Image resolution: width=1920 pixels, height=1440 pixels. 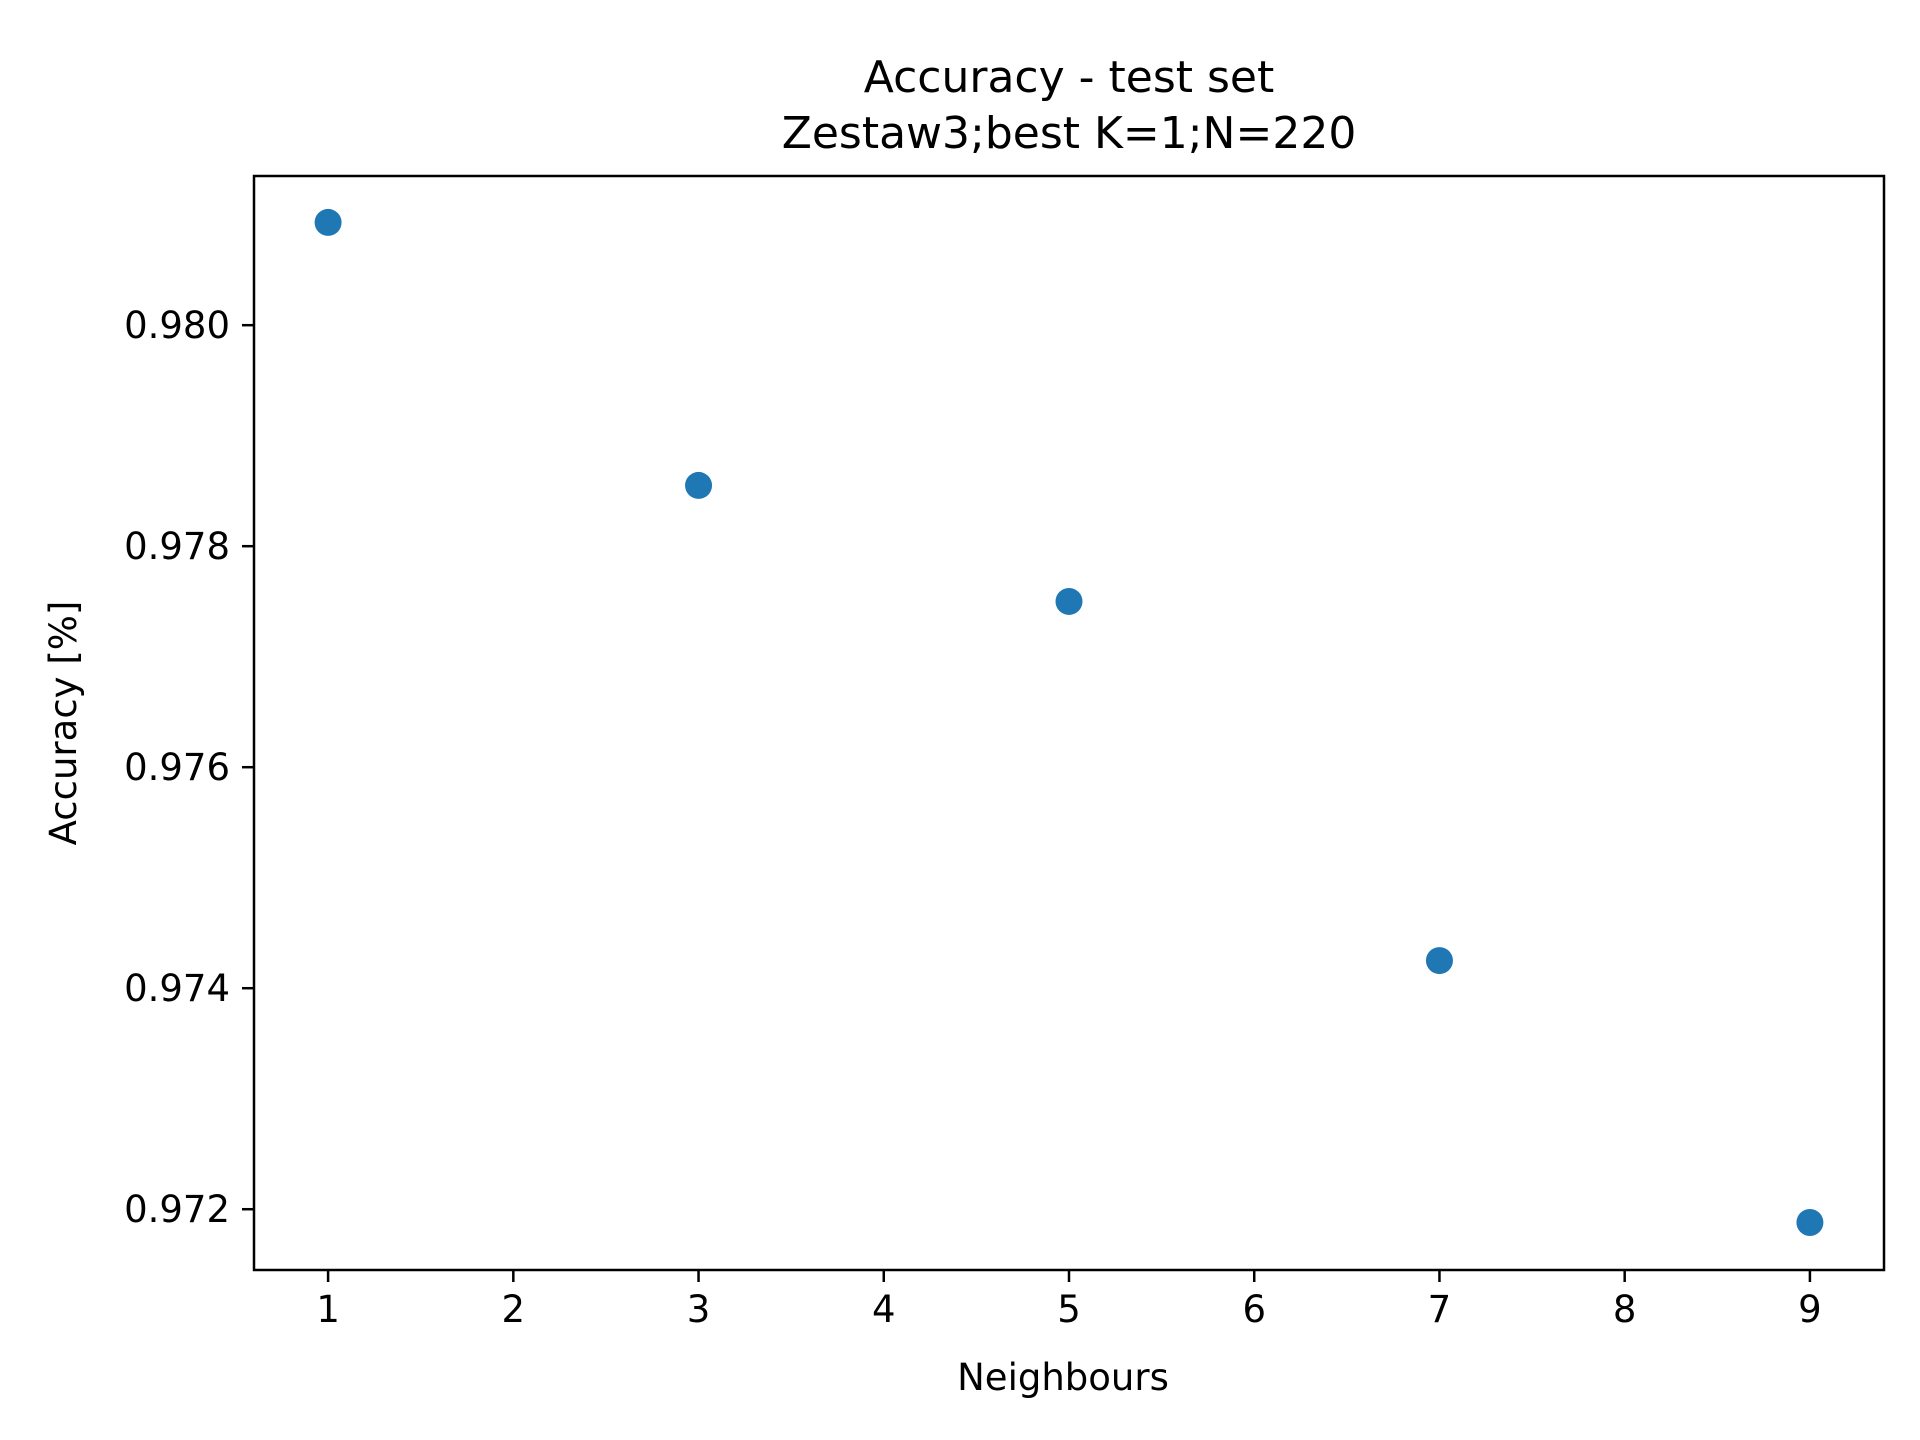 I want to click on x-axis-label: Neighbours, so click(x=1063, y=1377).